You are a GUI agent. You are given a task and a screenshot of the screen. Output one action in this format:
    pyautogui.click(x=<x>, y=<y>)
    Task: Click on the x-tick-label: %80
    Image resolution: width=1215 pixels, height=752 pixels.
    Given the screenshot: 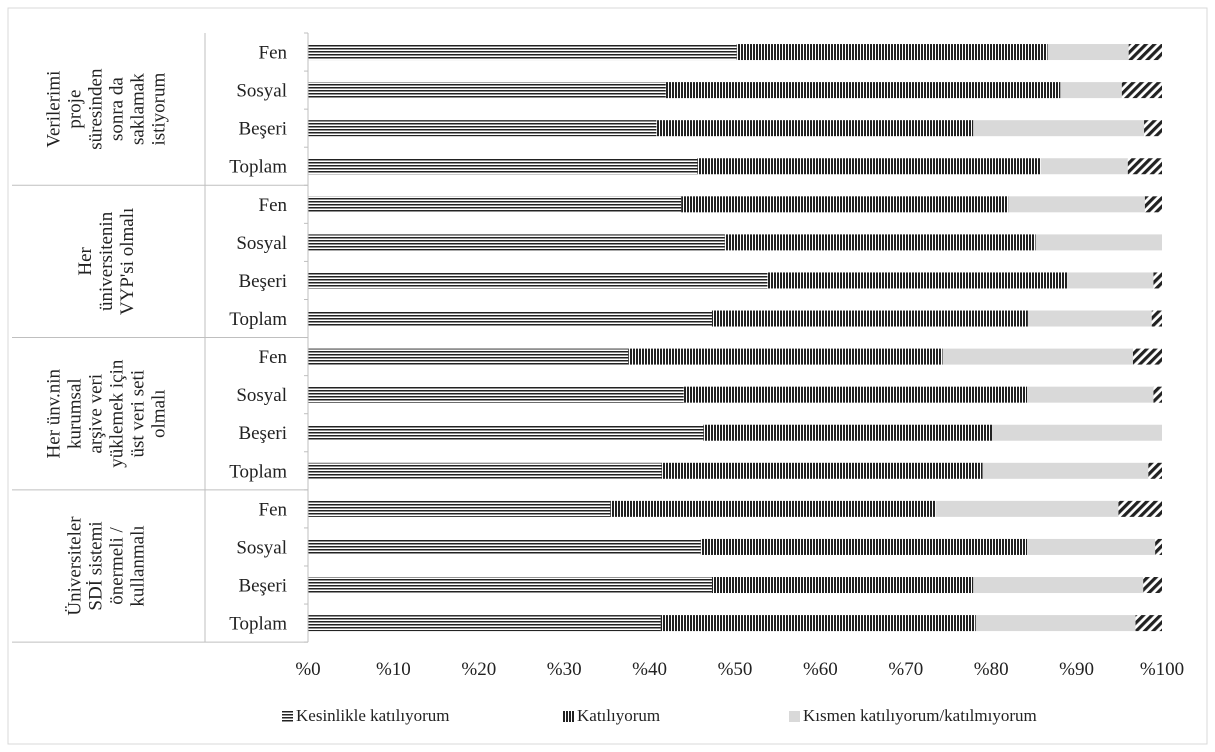 What is the action you would take?
    pyautogui.click(x=991, y=669)
    